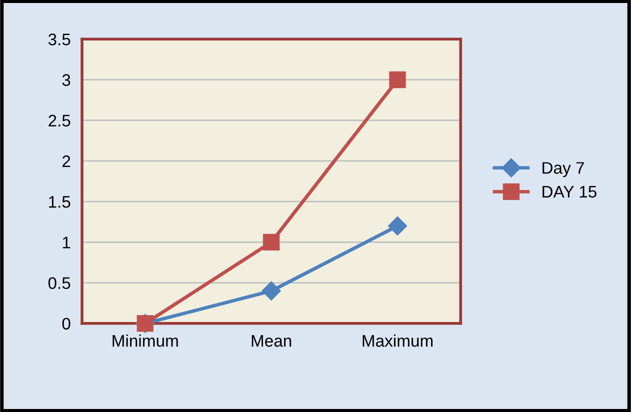 The image size is (631, 412). What do you see at coordinates (59, 40) in the screenshot?
I see `y-tick-label: 3.5` at bounding box center [59, 40].